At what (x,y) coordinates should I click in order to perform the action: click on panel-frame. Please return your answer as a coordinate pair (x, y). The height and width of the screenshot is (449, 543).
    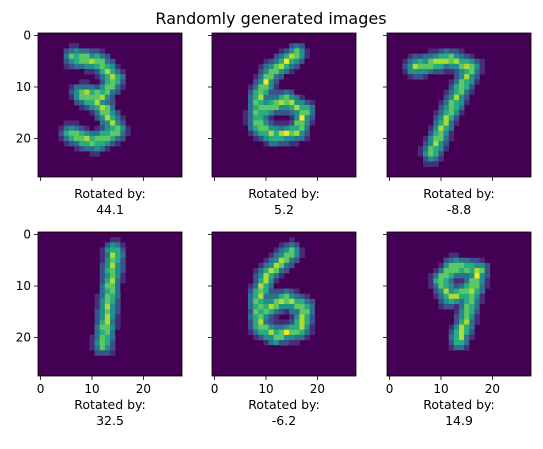
    Looking at the image, I should click on (459, 304).